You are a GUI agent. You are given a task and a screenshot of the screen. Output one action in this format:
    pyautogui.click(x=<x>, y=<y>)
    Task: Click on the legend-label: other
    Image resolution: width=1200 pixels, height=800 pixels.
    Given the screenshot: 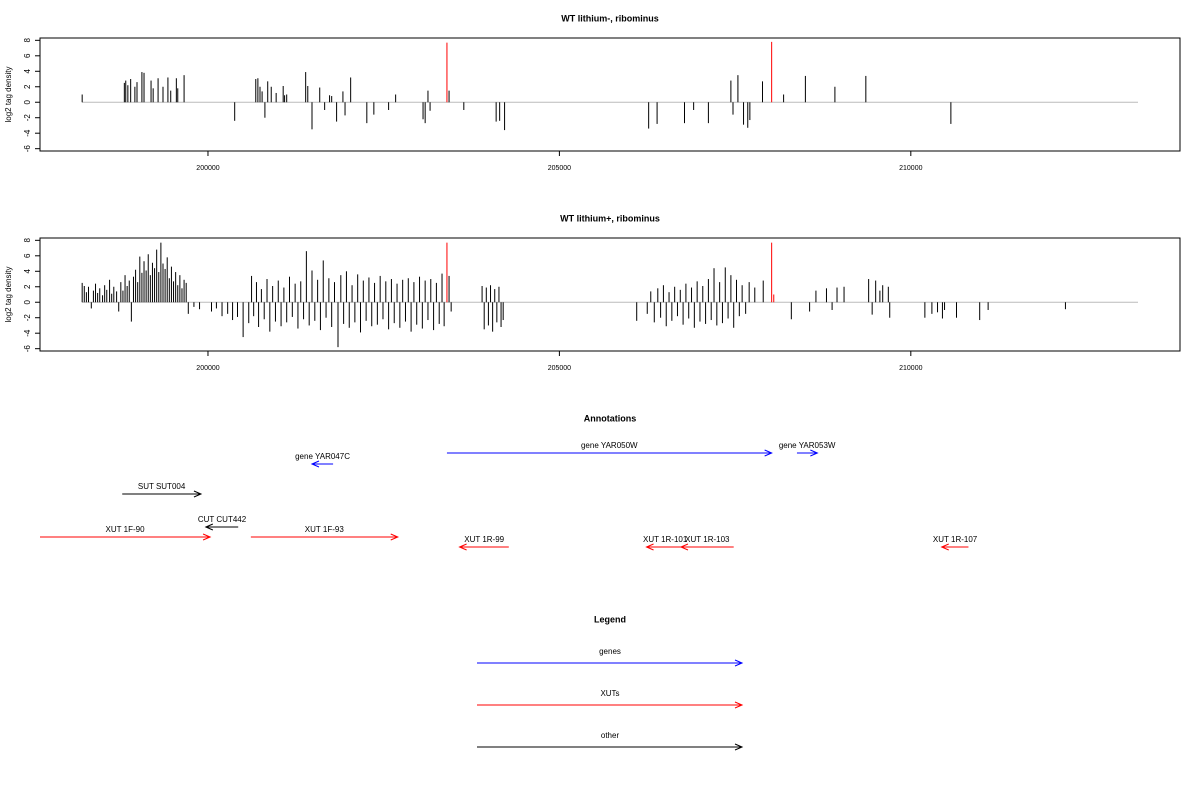 What is the action you would take?
    pyautogui.click(x=610, y=735)
    